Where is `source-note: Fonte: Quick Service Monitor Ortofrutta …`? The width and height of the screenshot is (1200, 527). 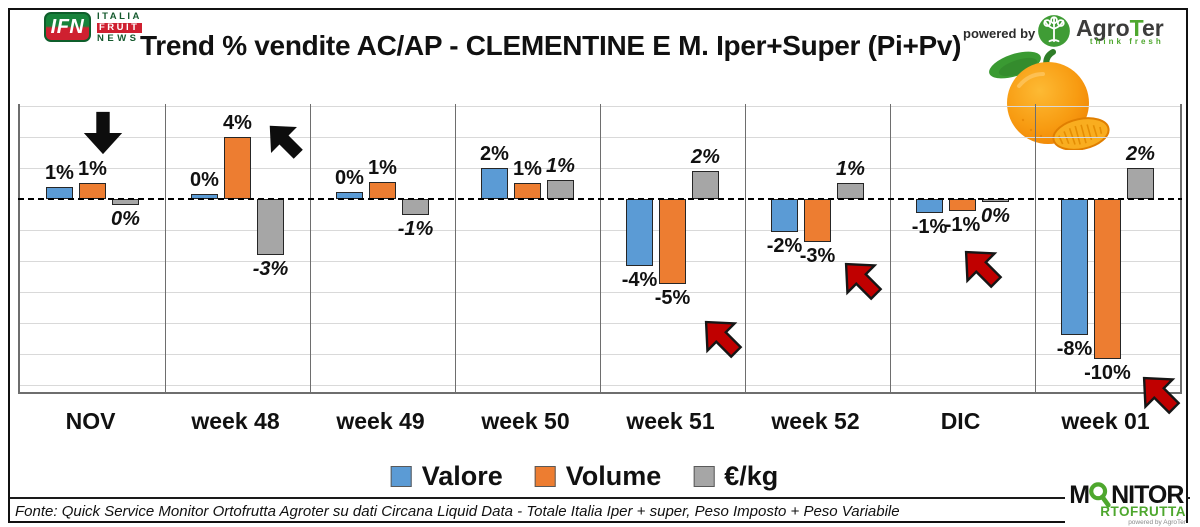
source-note: Fonte: Quick Service Monitor Ortofrutta … is located at coordinates (600, 508).